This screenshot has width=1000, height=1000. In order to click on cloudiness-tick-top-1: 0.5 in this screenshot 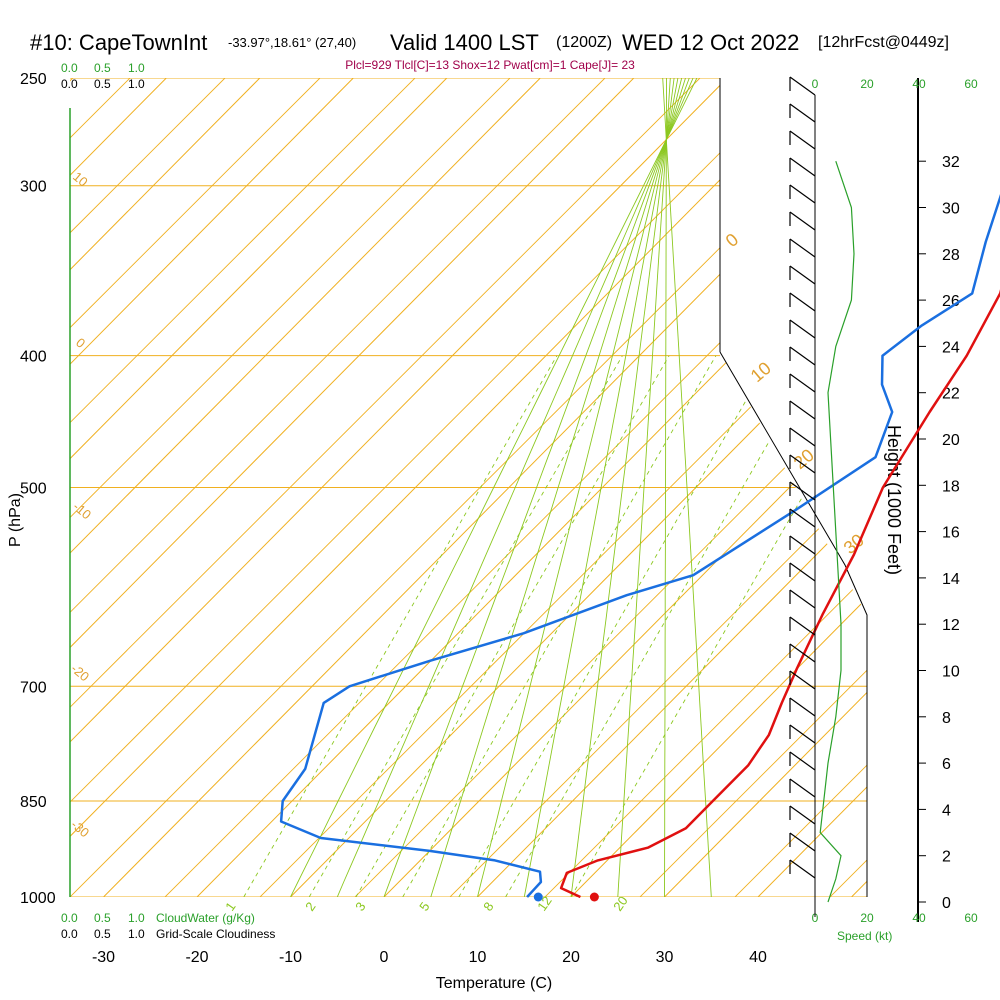, I will do `click(102, 84)`.